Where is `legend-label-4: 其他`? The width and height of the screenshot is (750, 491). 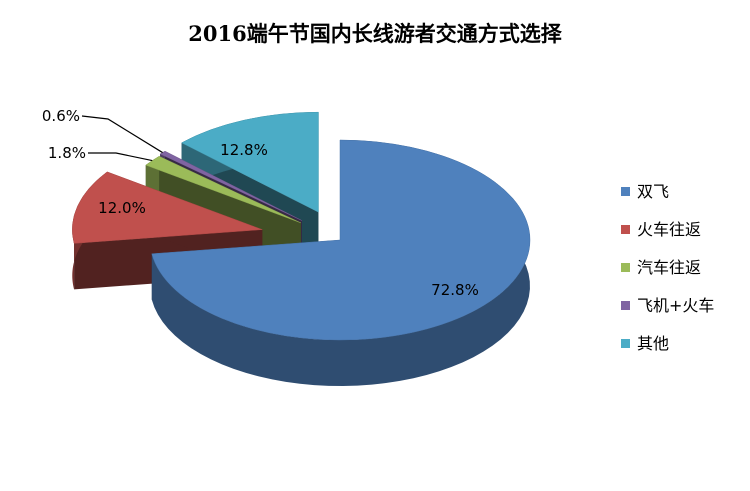
legend-label-4: 其他 is located at coordinates (653, 343).